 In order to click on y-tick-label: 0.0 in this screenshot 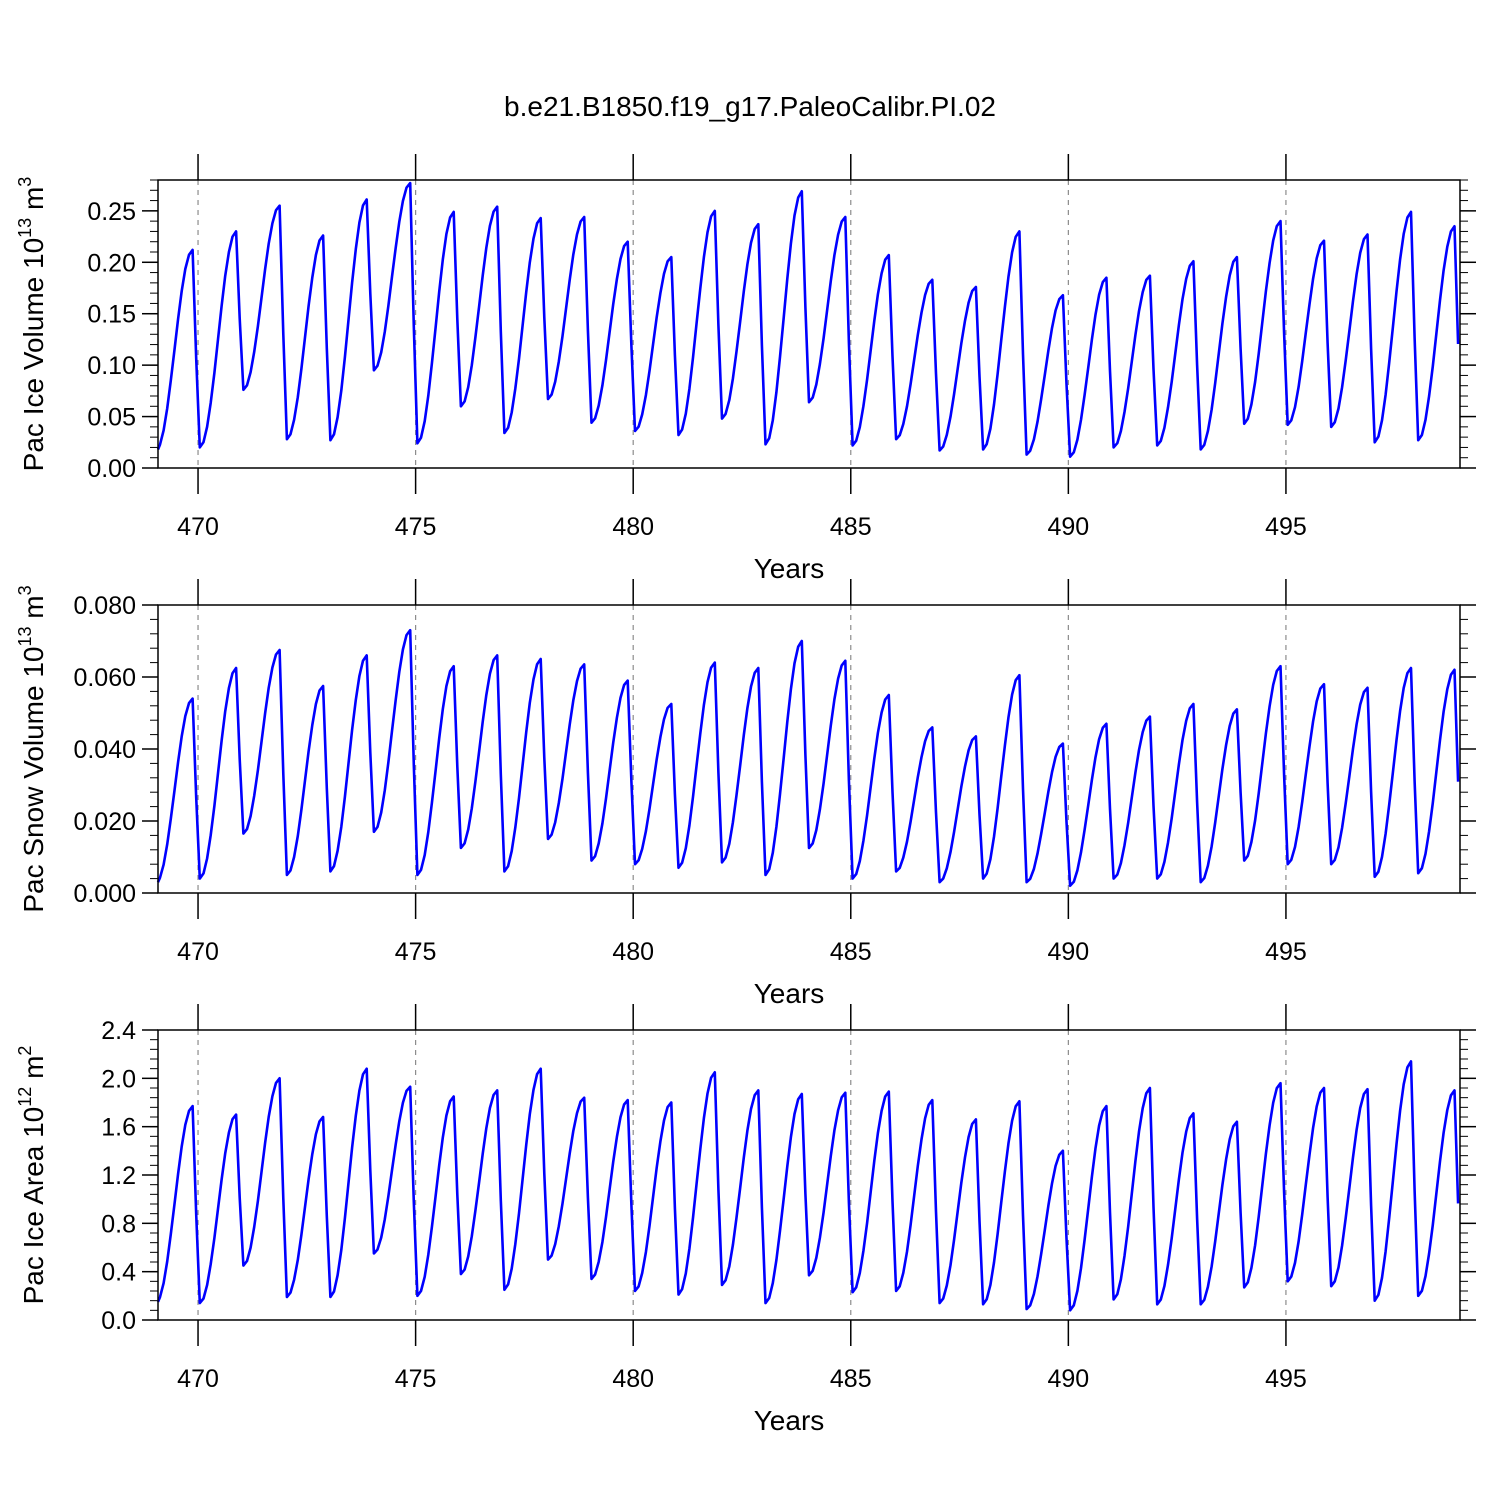, I will do `click(118, 1321)`.